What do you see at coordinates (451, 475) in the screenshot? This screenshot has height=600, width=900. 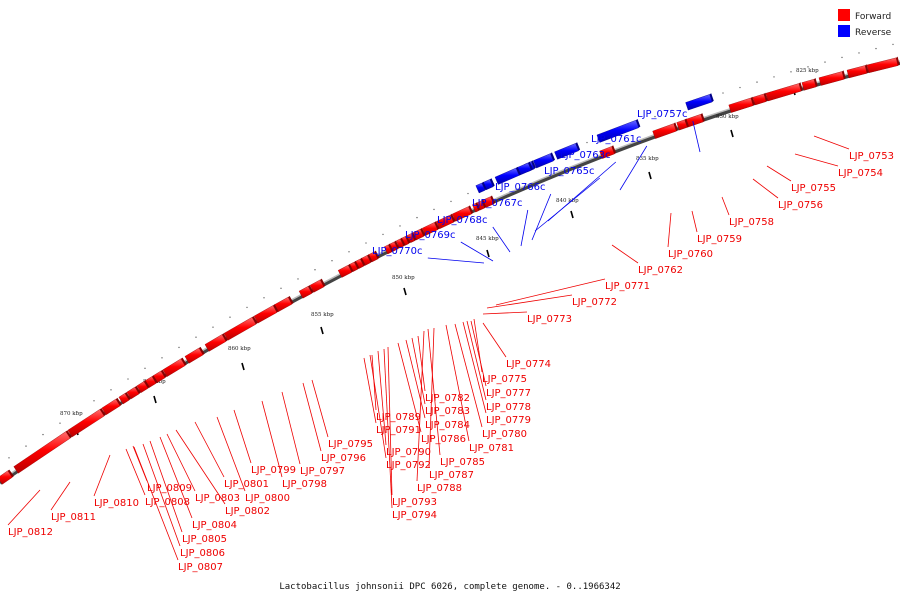 I see `gene-label-ljp-0787: LJP_0787` at bounding box center [451, 475].